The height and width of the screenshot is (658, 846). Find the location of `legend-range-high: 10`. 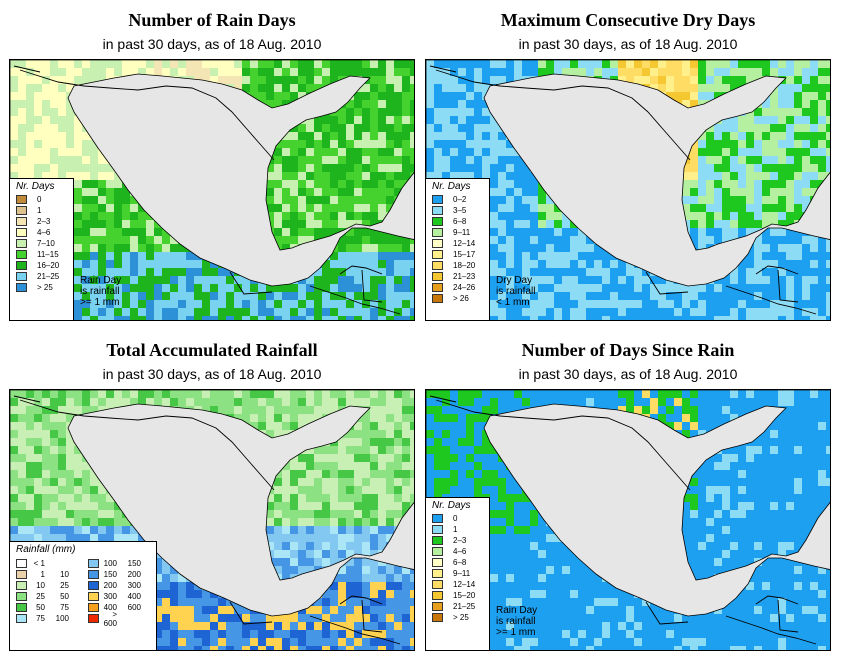

legend-range-high: 10 is located at coordinates (64, 574).